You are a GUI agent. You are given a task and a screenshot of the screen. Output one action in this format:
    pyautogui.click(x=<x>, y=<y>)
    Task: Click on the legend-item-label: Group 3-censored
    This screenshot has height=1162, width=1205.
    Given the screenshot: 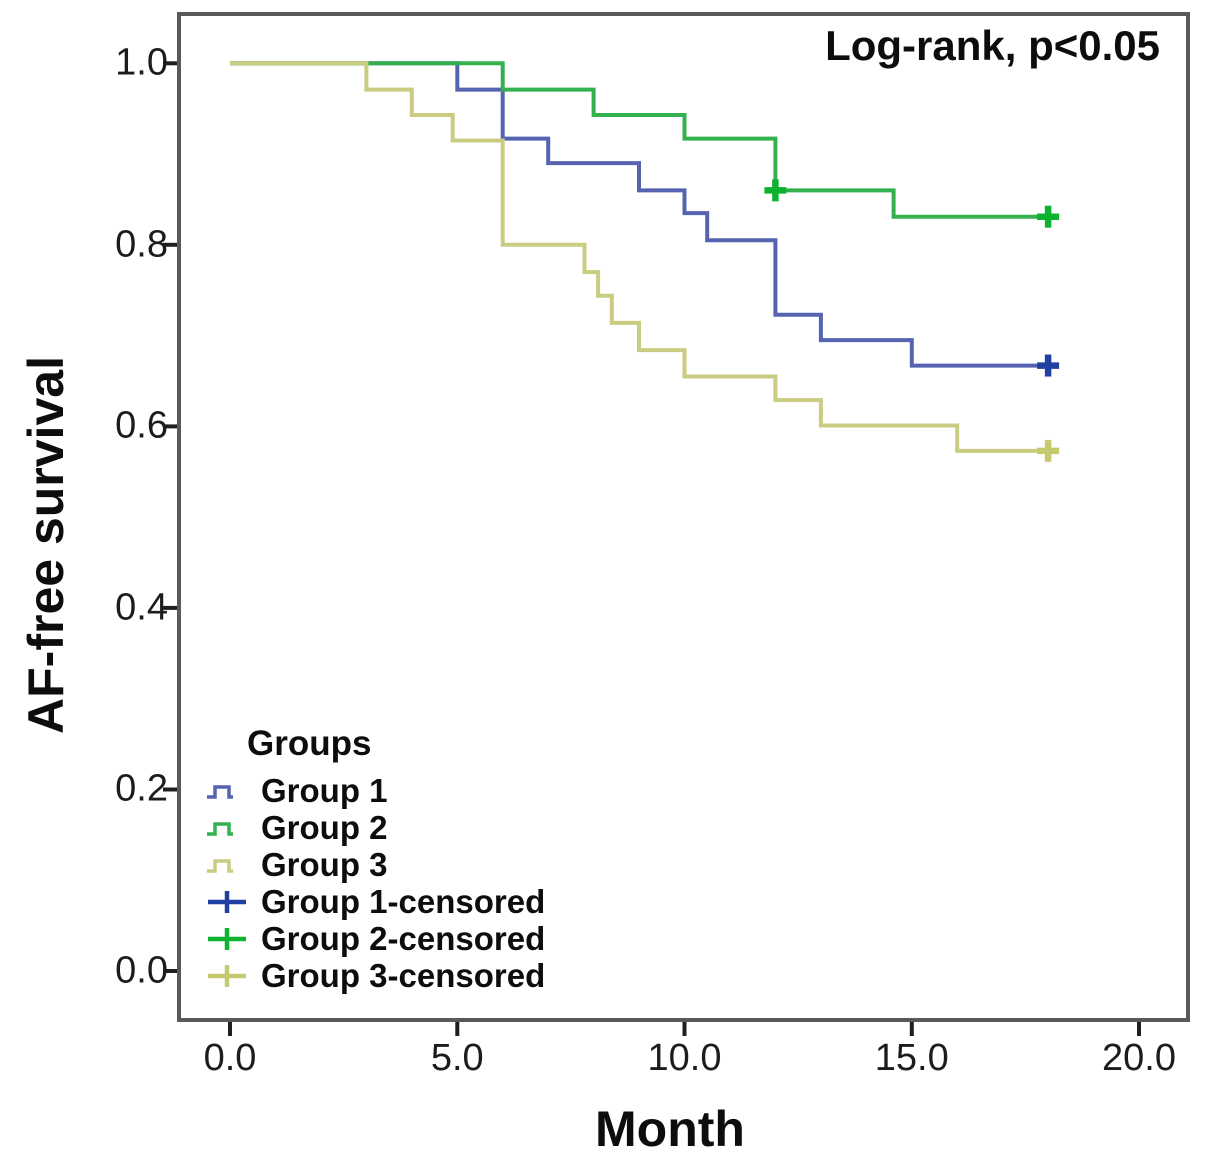 What is the action you would take?
    pyautogui.click(x=403, y=975)
    